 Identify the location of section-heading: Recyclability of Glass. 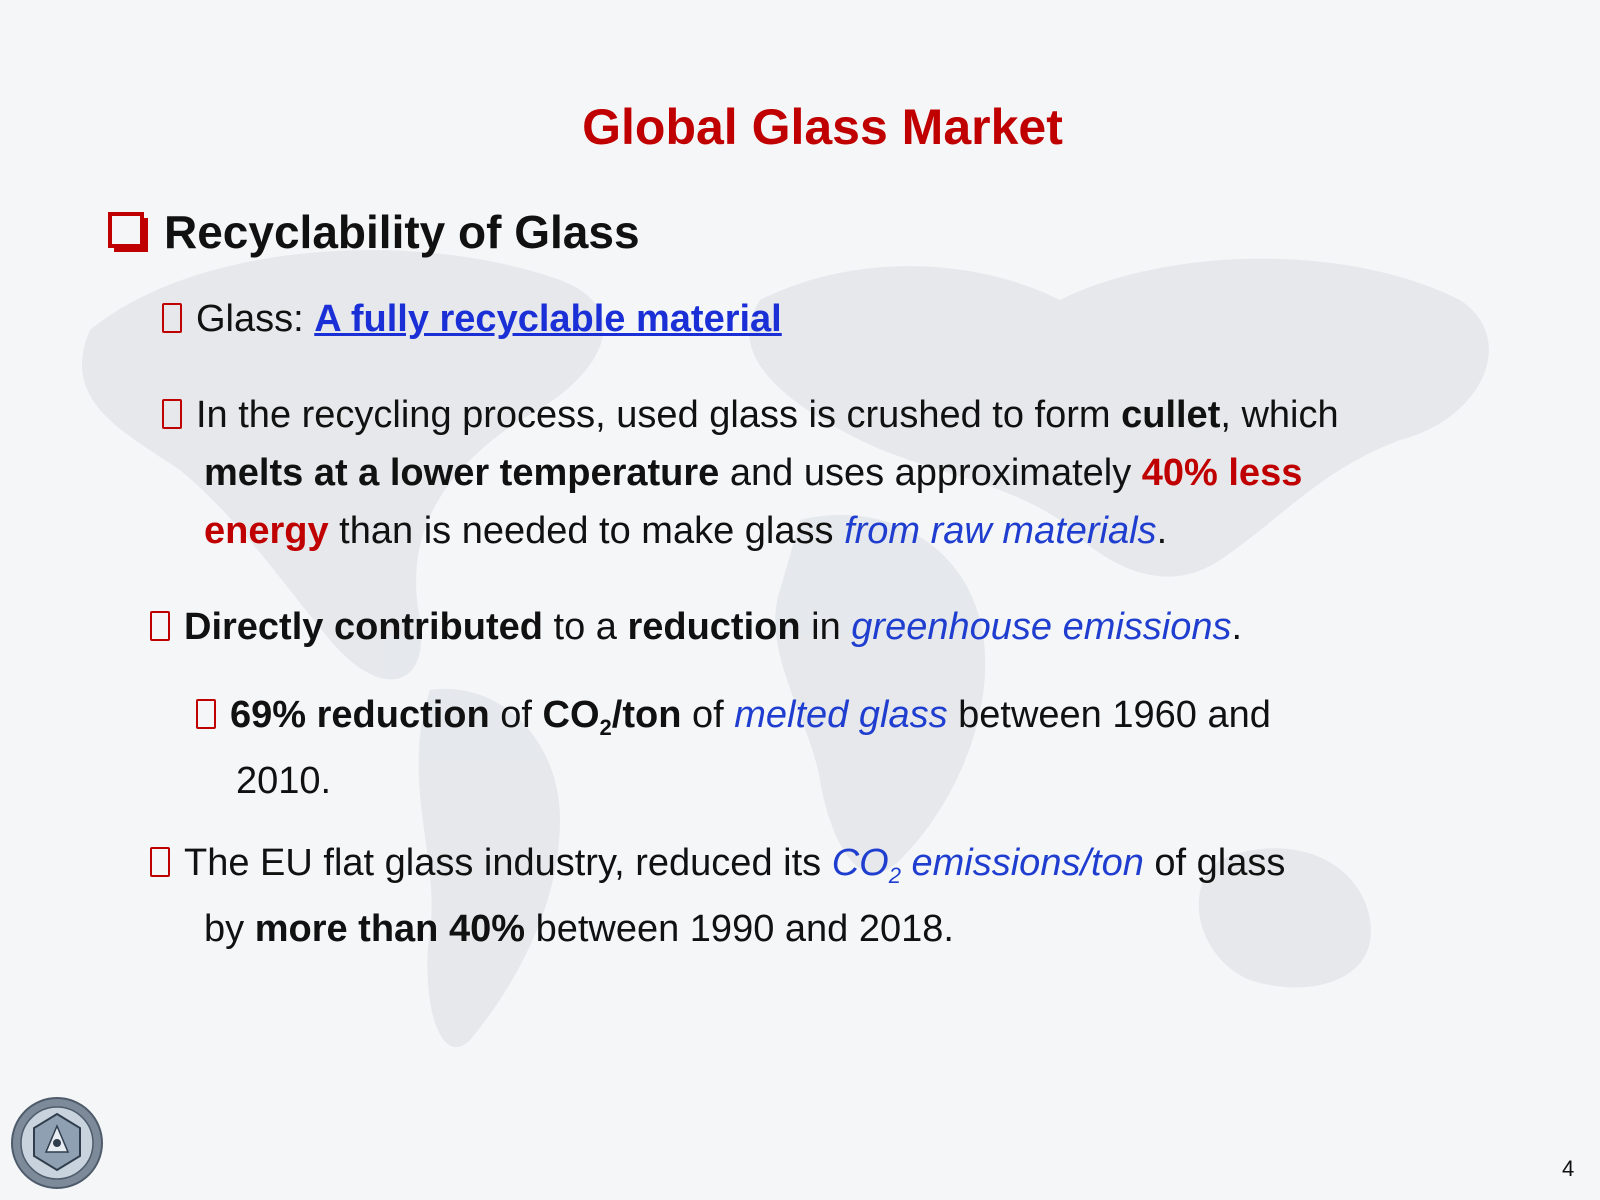
(374, 232).